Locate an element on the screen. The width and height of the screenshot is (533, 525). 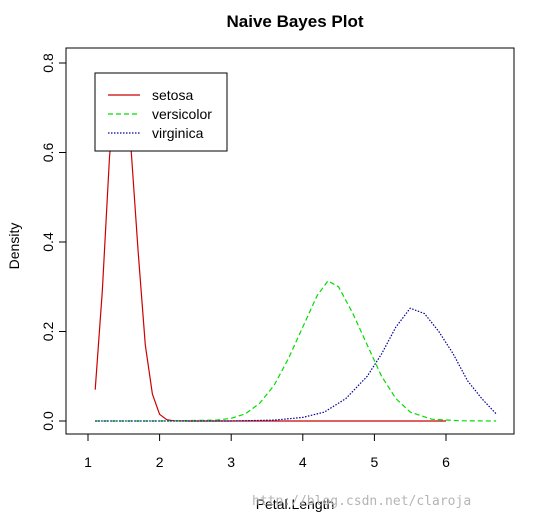
legend-label-setosa: setosa is located at coordinates (172, 95).